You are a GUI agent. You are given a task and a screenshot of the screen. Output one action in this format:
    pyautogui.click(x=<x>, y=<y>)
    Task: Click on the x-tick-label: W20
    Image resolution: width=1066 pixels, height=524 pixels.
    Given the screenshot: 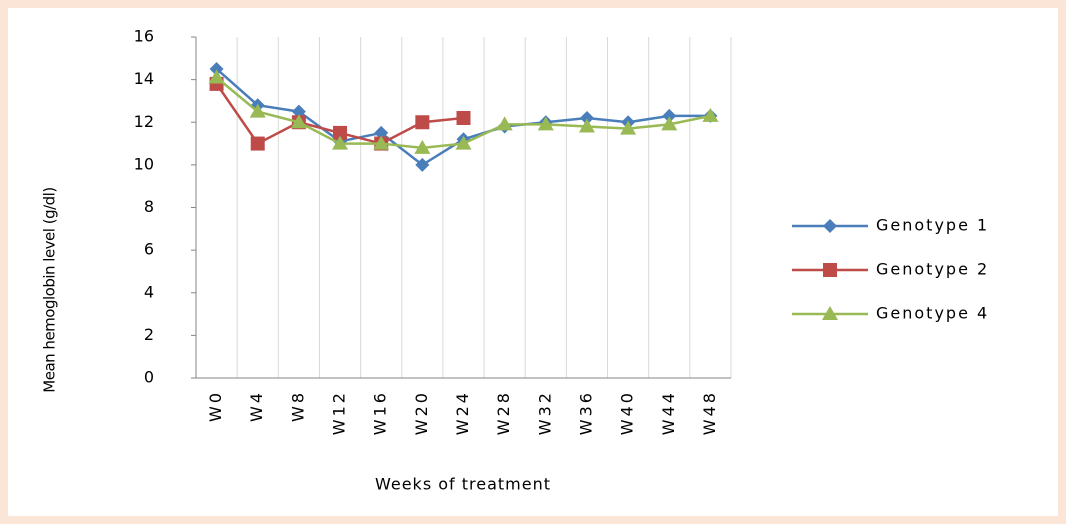 What is the action you would take?
    pyautogui.click(x=421, y=412)
    